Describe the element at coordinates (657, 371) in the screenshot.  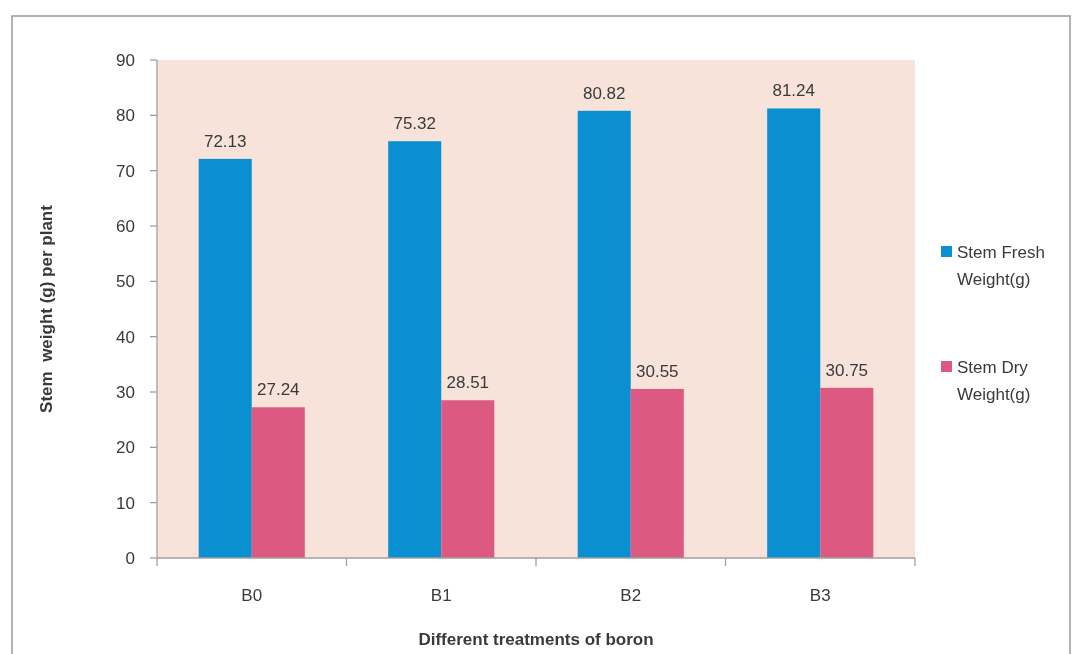
I see `data-label: 30.55` at that location.